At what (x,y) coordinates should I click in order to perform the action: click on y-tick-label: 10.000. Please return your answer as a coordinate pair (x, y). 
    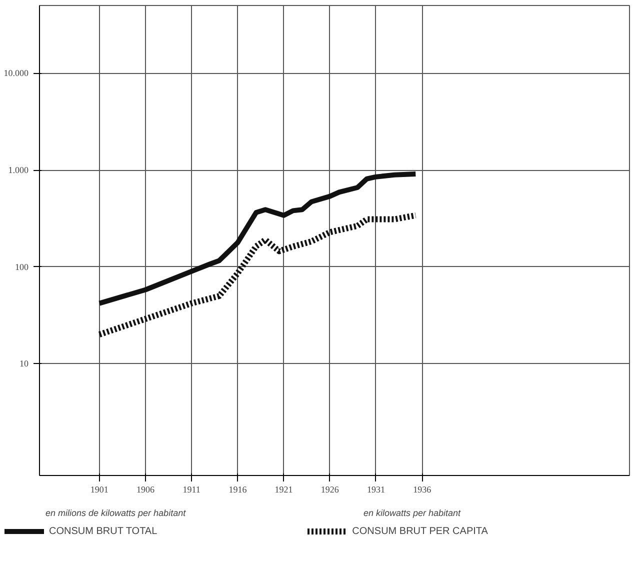
    Looking at the image, I should click on (16, 73).